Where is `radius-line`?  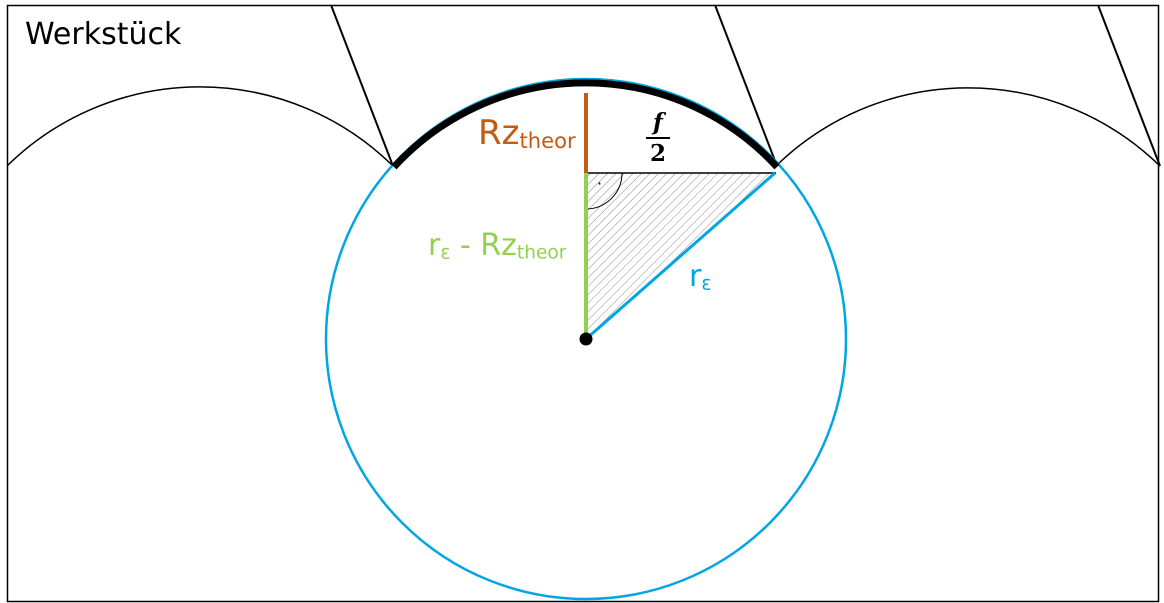
radius-line is located at coordinates (680, 256).